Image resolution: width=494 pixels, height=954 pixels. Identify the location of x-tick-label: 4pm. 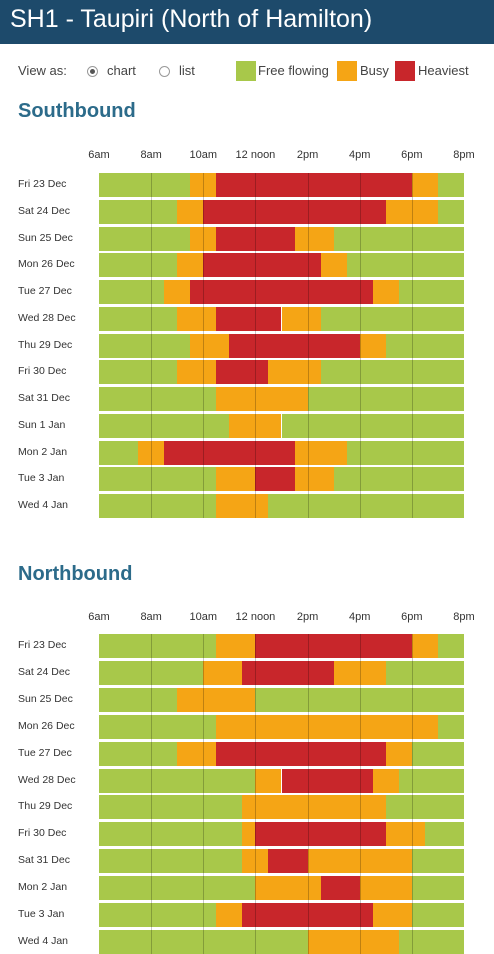
(360, 155).